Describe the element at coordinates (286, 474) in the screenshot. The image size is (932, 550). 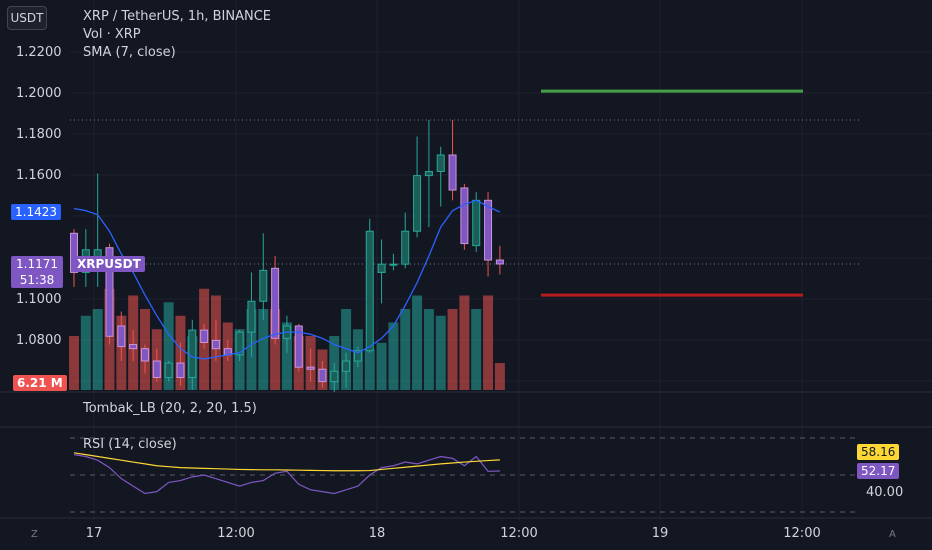
I see `rsi-line` at that location.